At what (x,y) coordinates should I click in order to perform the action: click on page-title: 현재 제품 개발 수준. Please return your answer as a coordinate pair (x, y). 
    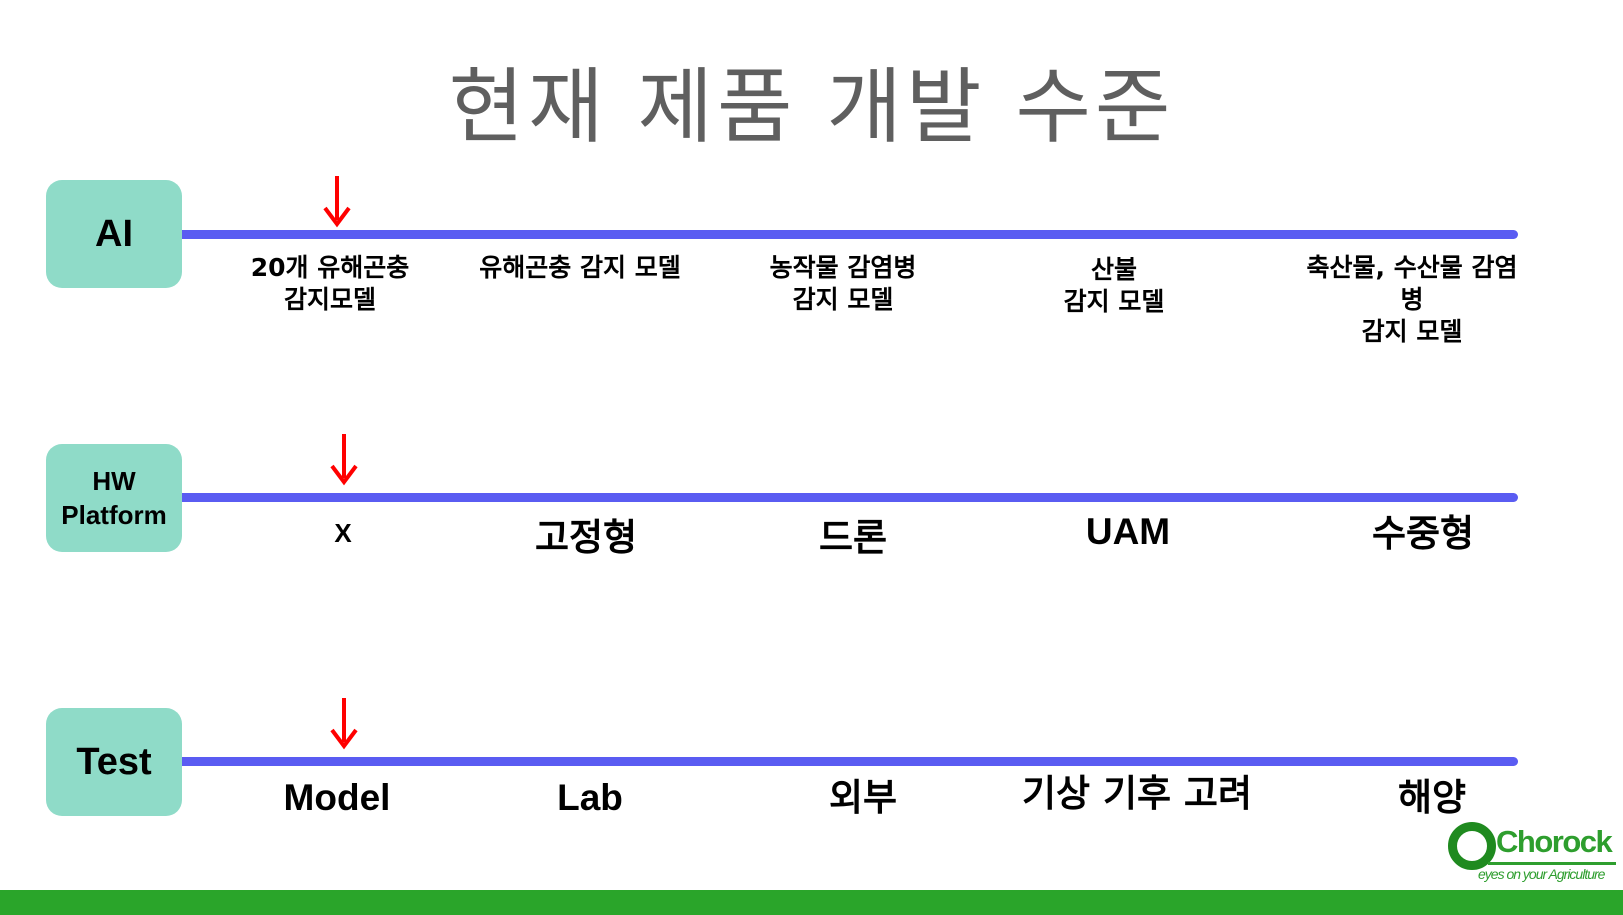
    Looking at the image, I should click on (811, 107).